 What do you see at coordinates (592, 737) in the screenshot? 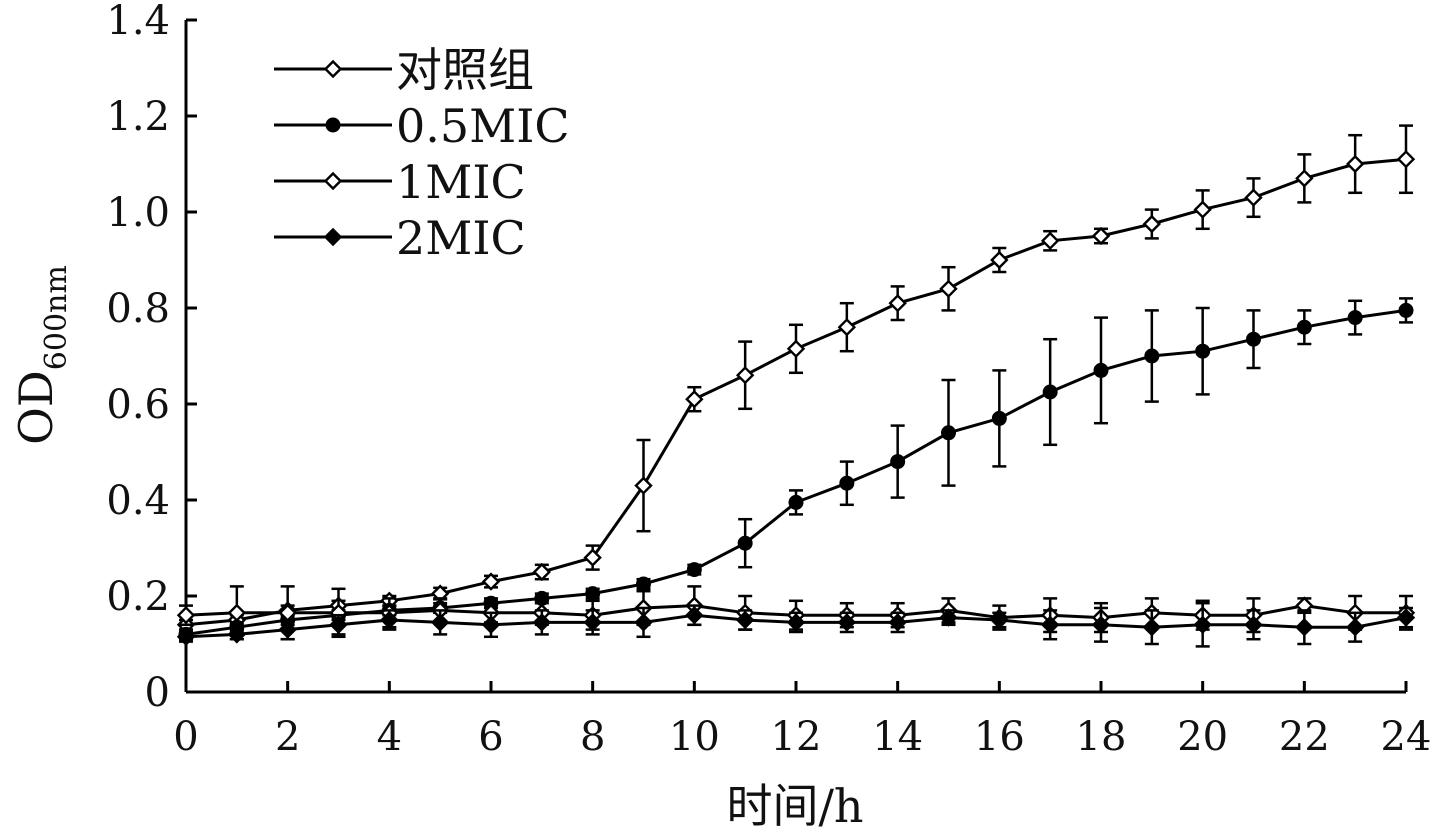
I see `x-tick-label: 8` at bounding box center [592, 737].